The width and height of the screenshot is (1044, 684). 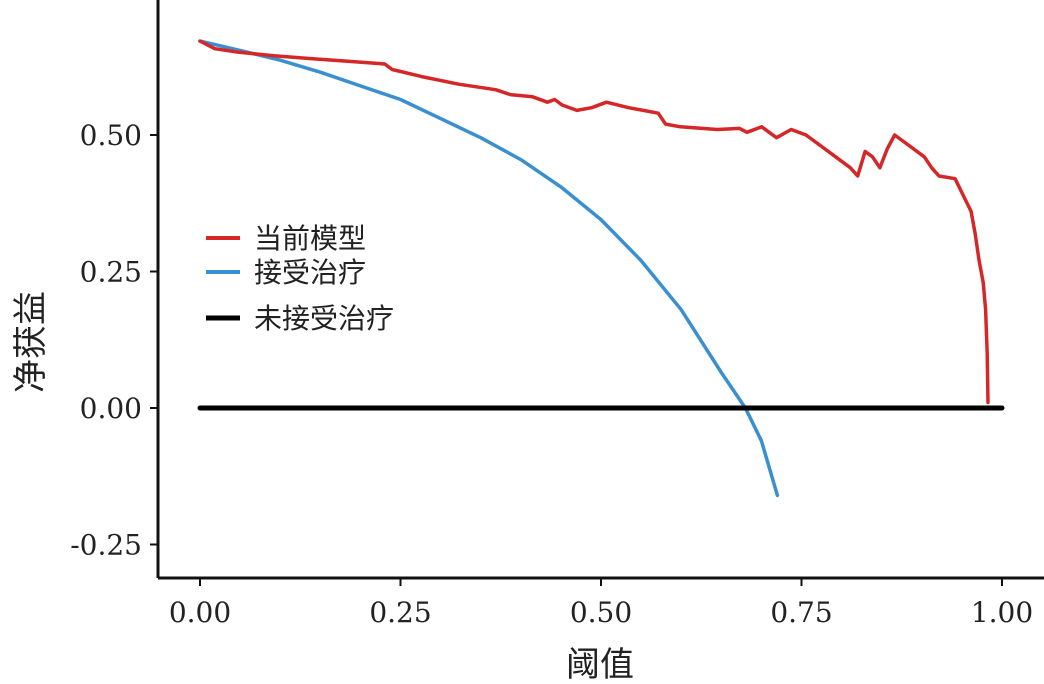 I want to click on x-axis-title: 阈值, so click(x=600, y=664).